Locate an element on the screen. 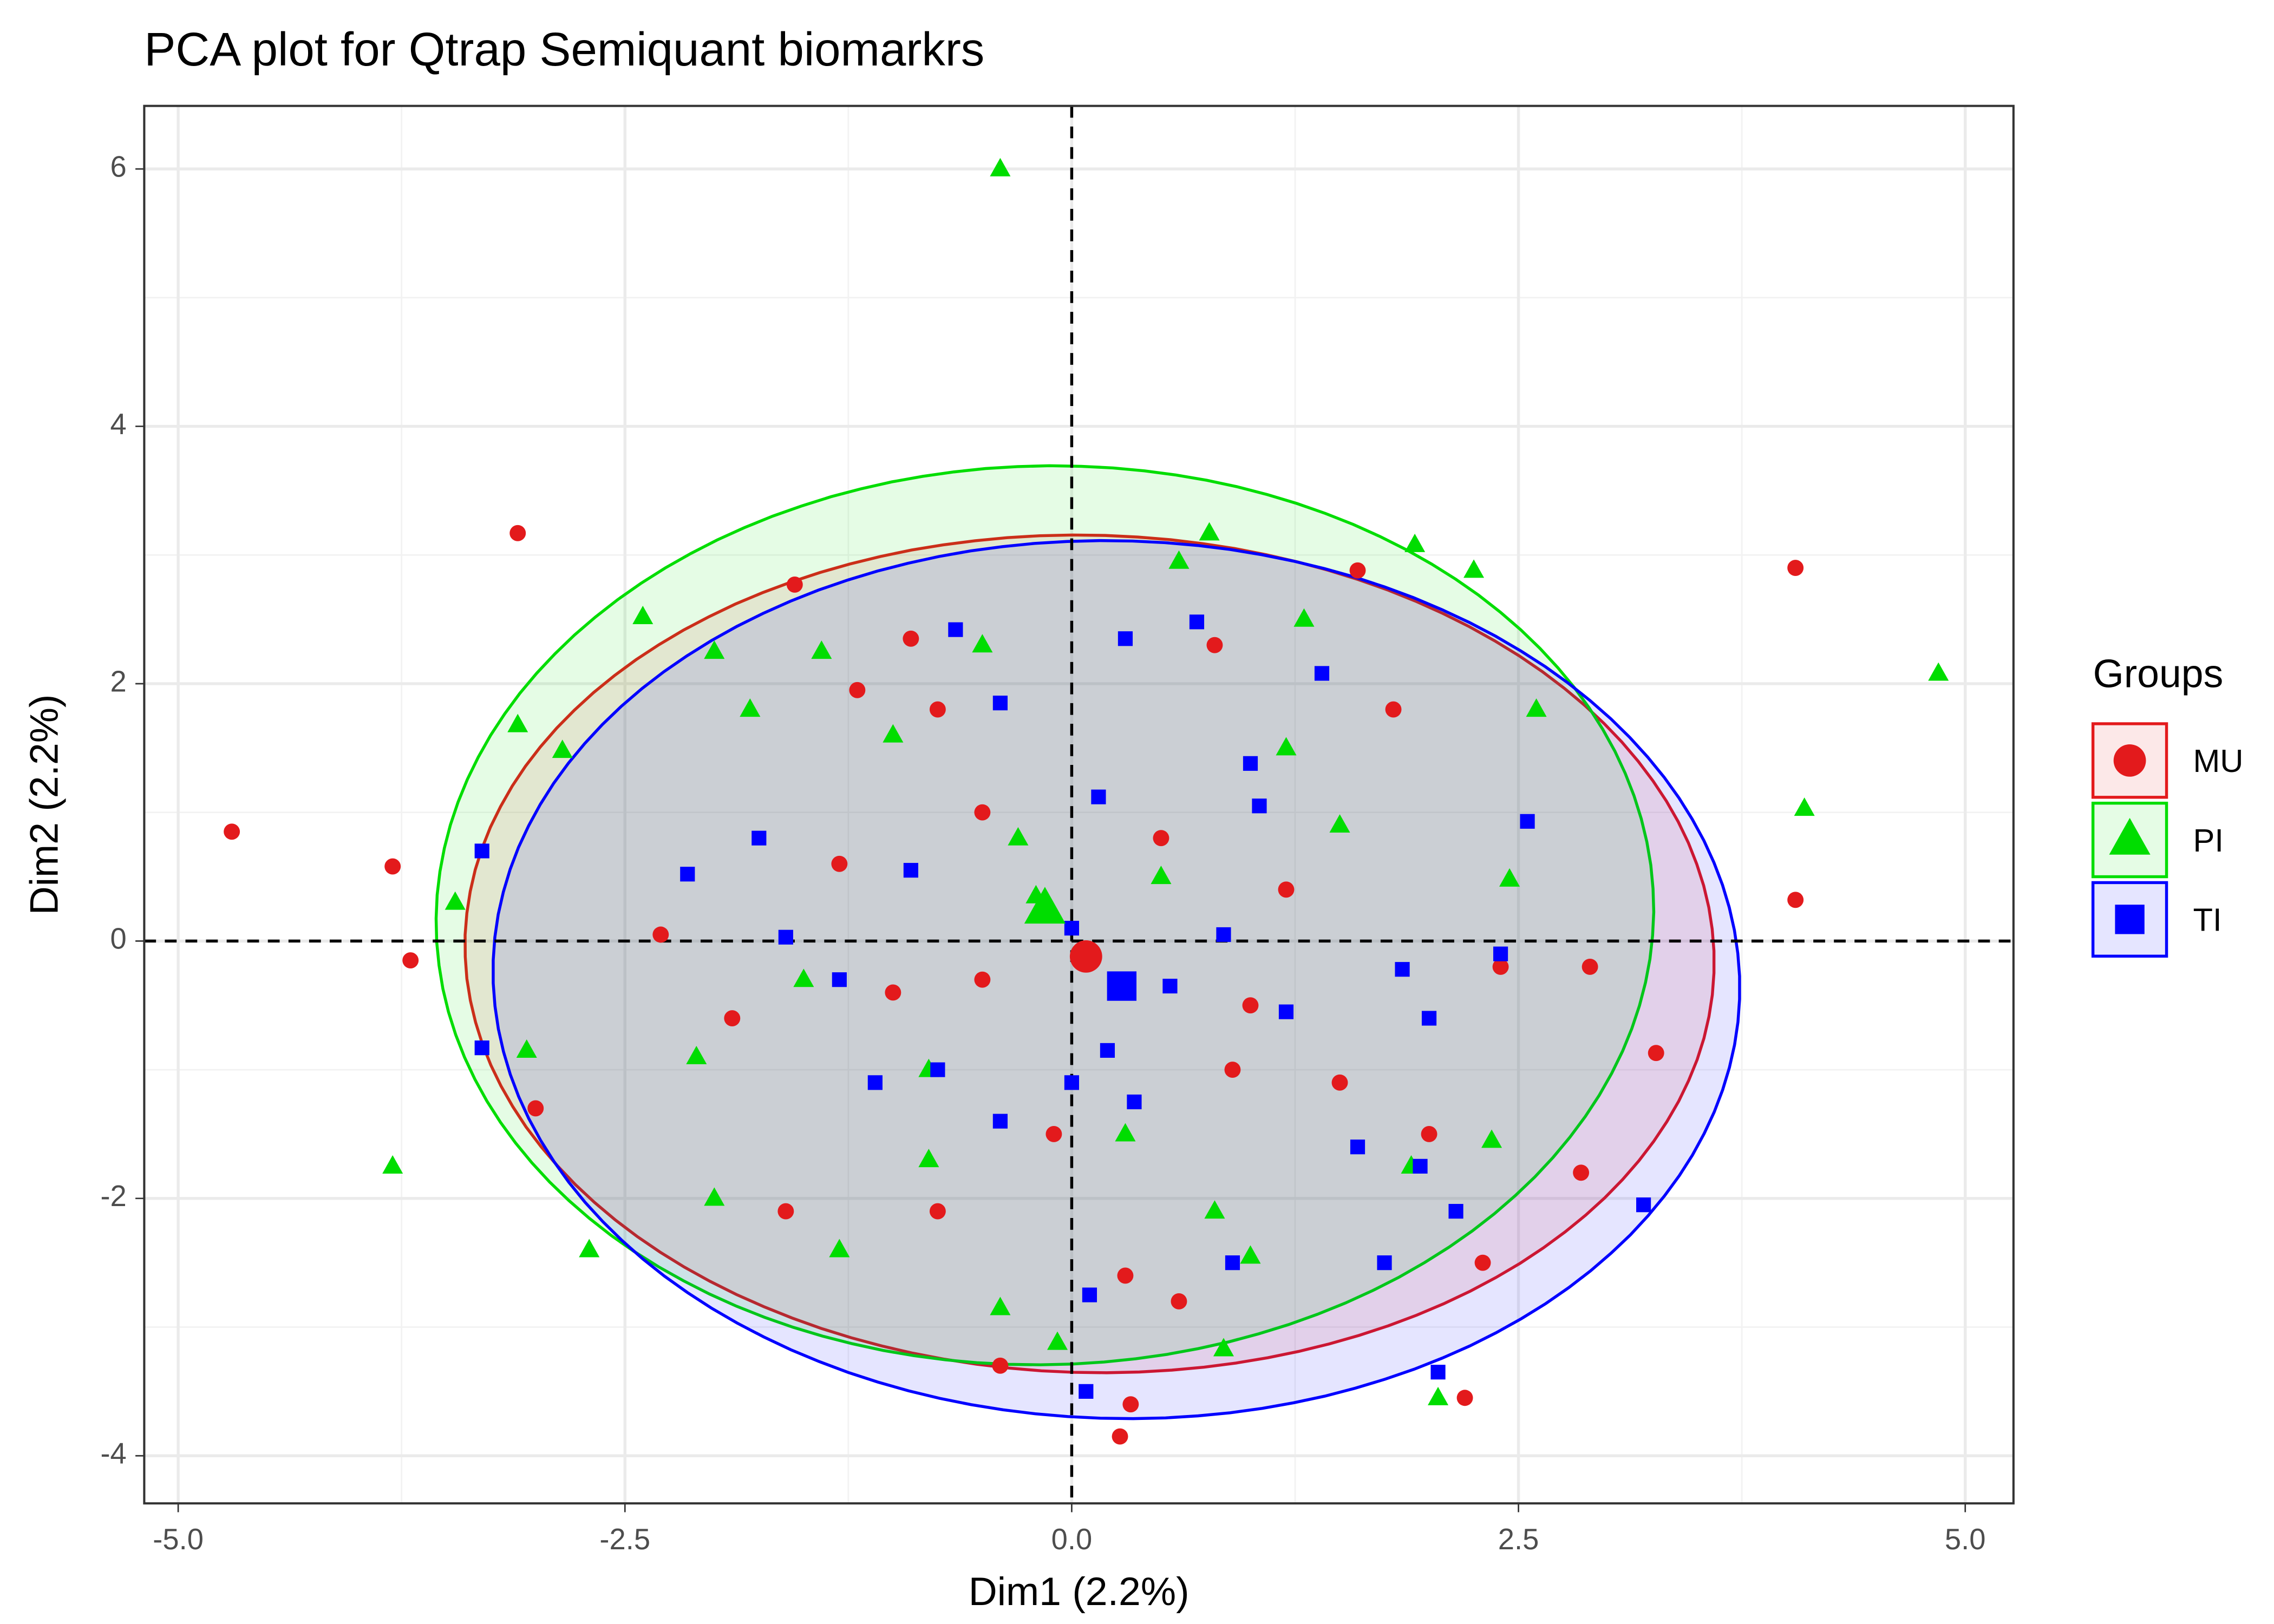  legend-label: TI is located at coordinates (2207, 920).